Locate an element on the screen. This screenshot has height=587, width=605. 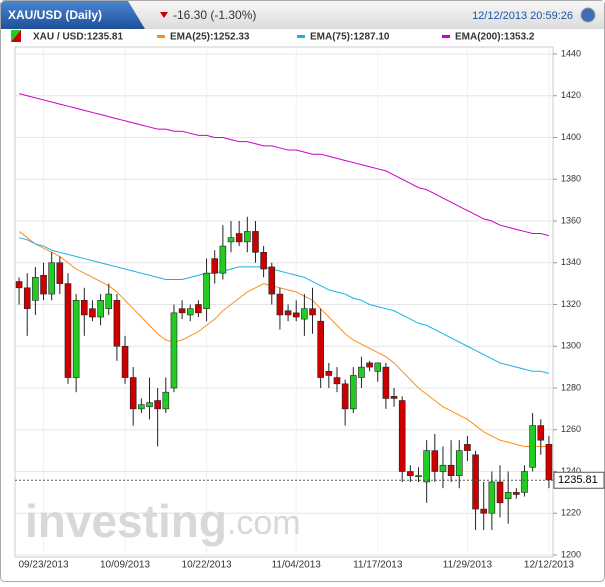
y-tick-label: 1240 is located at coordinates (571, 471).